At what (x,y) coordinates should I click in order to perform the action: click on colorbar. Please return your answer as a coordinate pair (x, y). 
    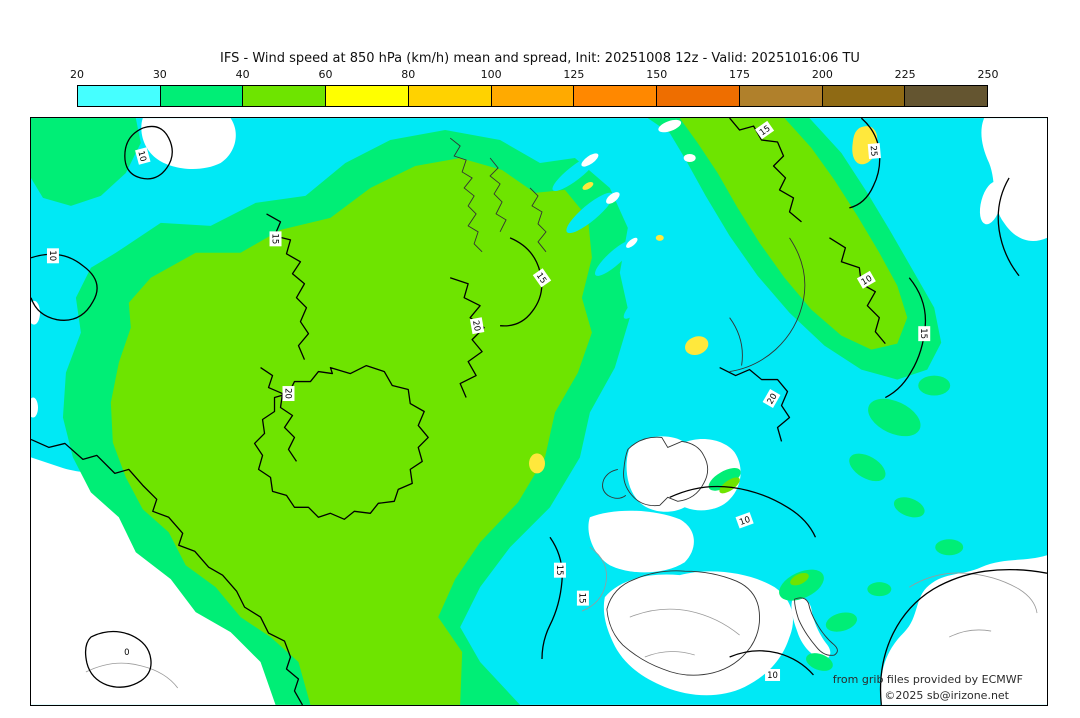
    Looking at the image, I should click on (532, 96).